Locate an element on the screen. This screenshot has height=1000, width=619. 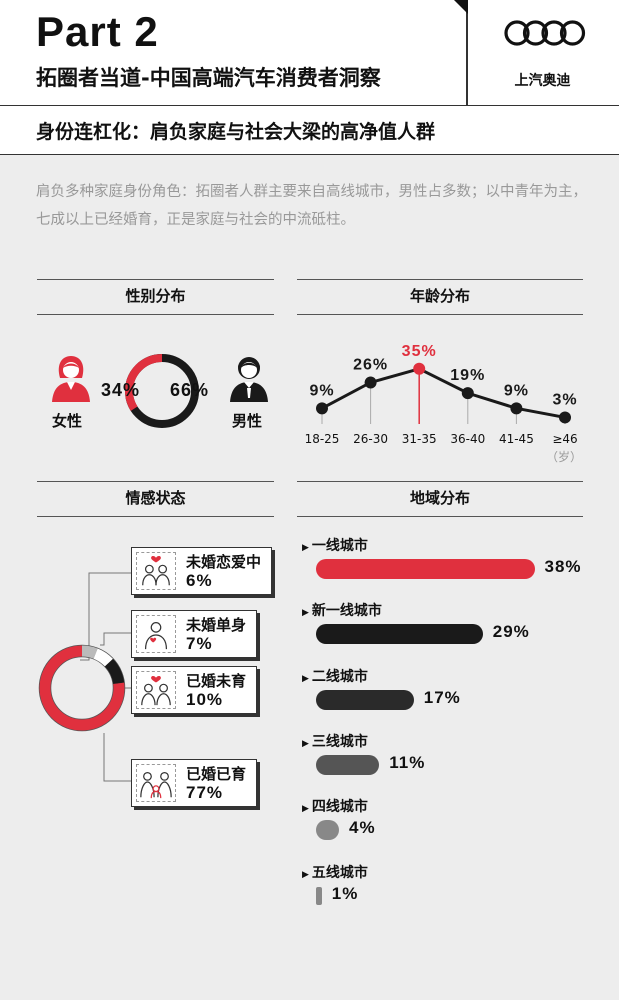
age-panel-title: 年龄分布 is located at coordinates (440, 297).